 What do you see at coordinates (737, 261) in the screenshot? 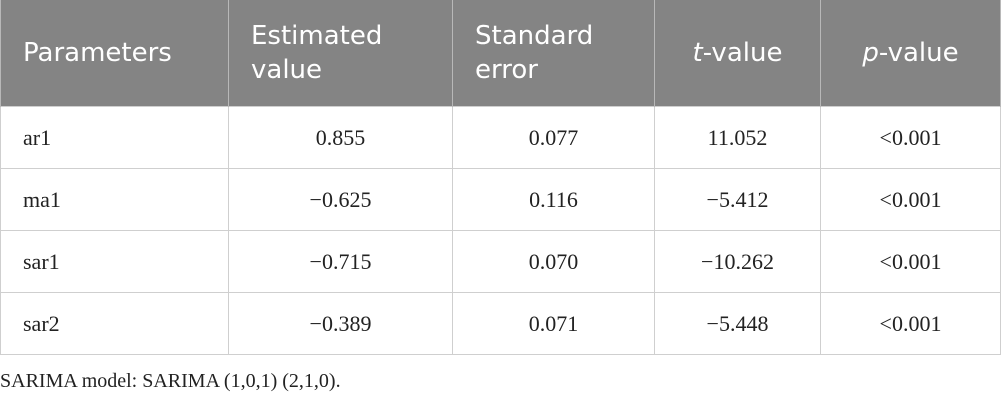
I see `table-cell: −10.262` at bounding box center [737, 261].